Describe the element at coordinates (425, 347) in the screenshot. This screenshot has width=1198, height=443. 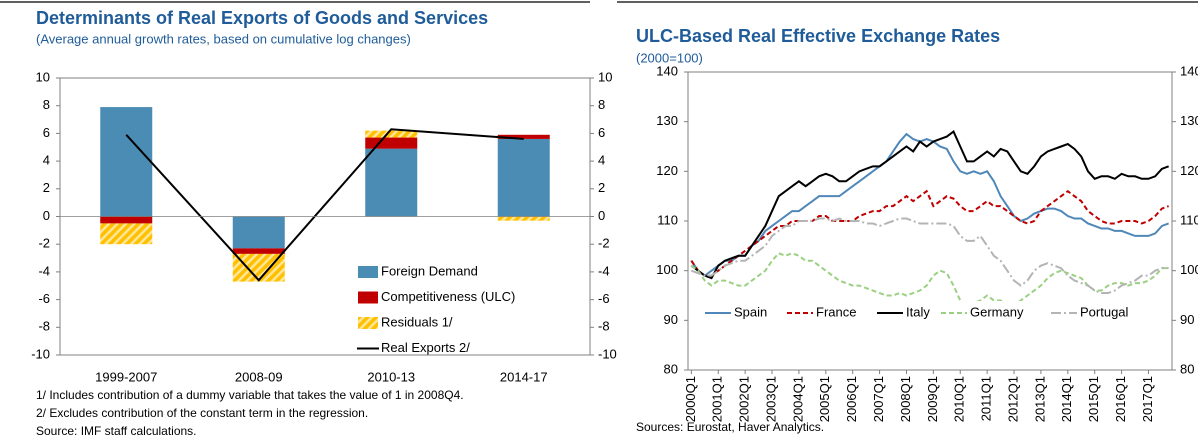
I see `legend-label: Real Exports 2/` at that location.